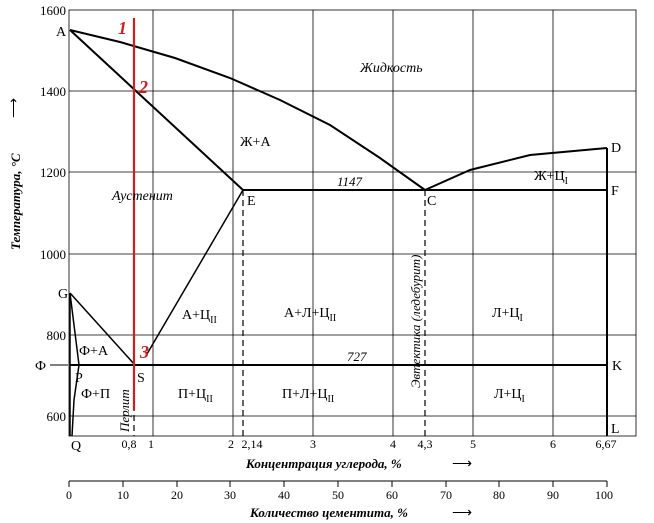  I want to click on x2-tick: 50, so click(338, 495).